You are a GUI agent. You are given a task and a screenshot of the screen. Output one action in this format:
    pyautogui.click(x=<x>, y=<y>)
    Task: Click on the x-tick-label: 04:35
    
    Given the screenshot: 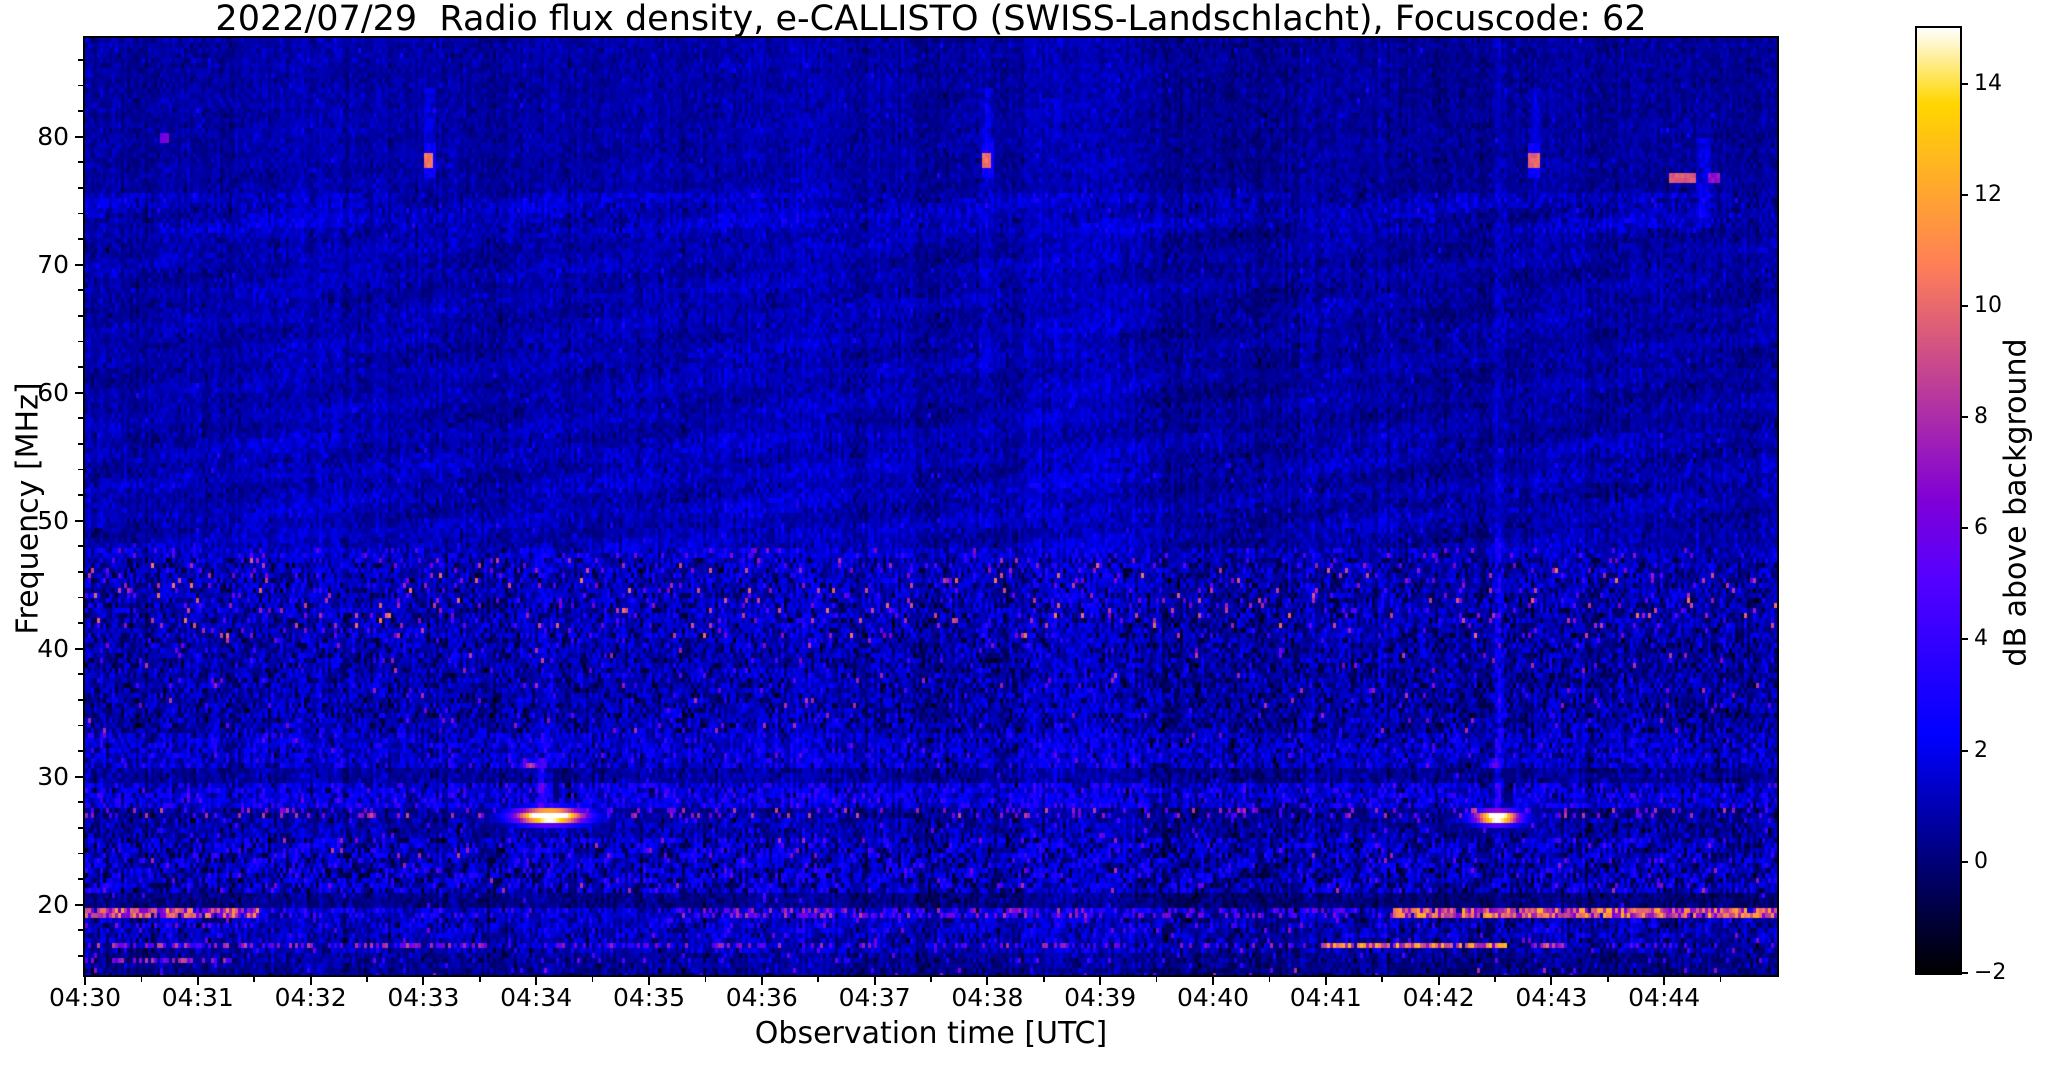 What is the action you would take?
    pyautogui.click(x=649, y=997)
    